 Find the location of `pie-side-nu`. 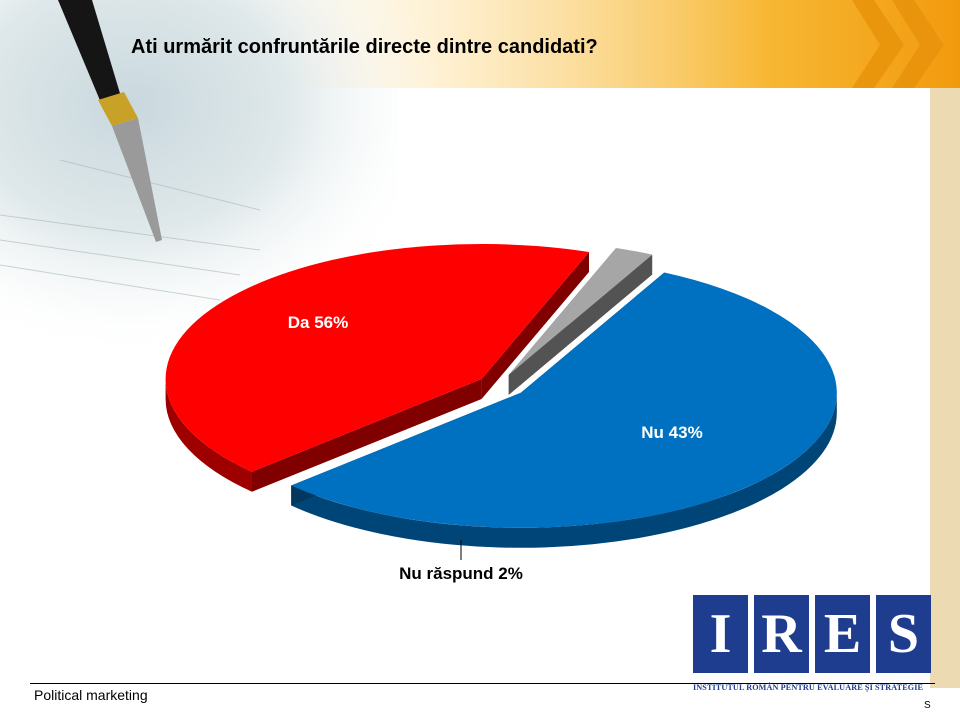

pie-side-nu is located at coordinates (208, 435).